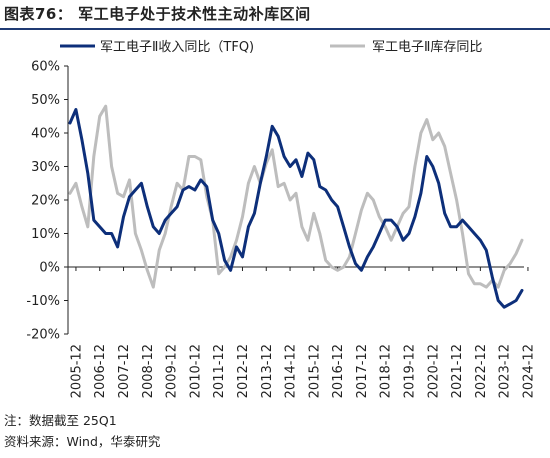 This screenshot has width=550, height=458. Describe the element at coordinates (43, 335) in the screenshot. I see `y-tick-label: -20%` at that location.